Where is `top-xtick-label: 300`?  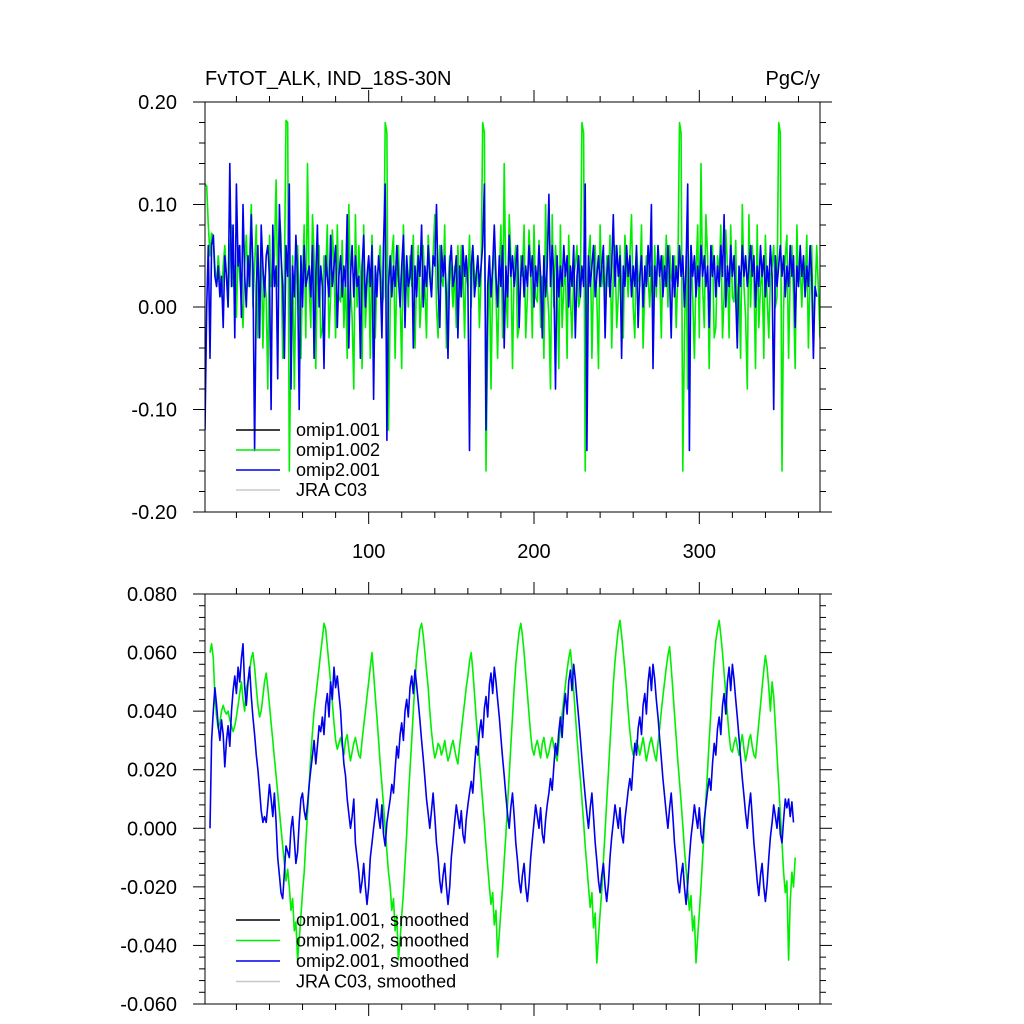 top-xtick-label: 300 is located at coordinates (699, 552).